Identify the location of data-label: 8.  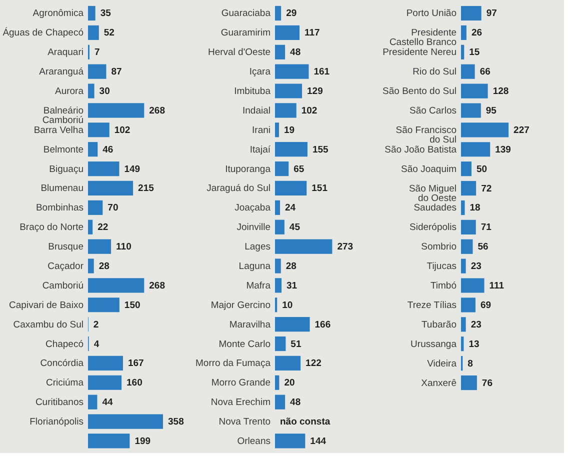
(470, 364).